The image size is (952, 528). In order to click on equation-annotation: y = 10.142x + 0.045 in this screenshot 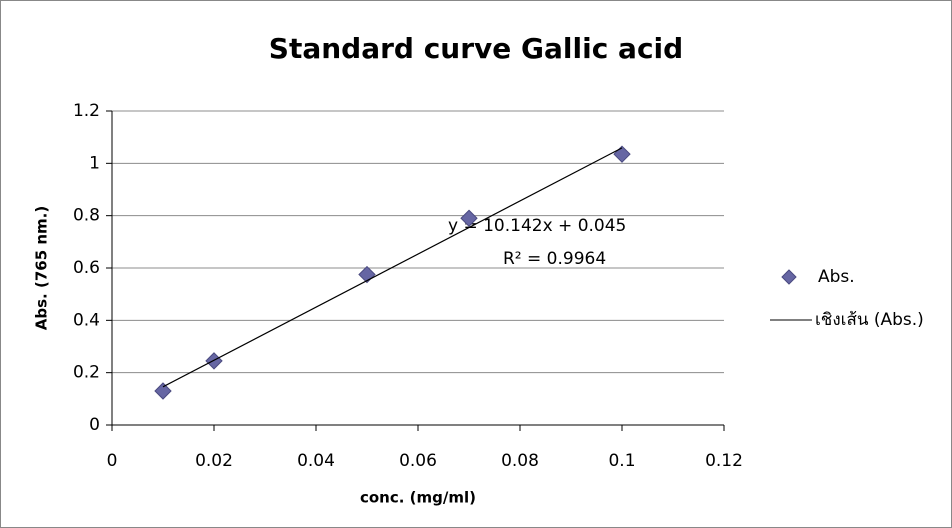, I will do `click(537, 226)`.